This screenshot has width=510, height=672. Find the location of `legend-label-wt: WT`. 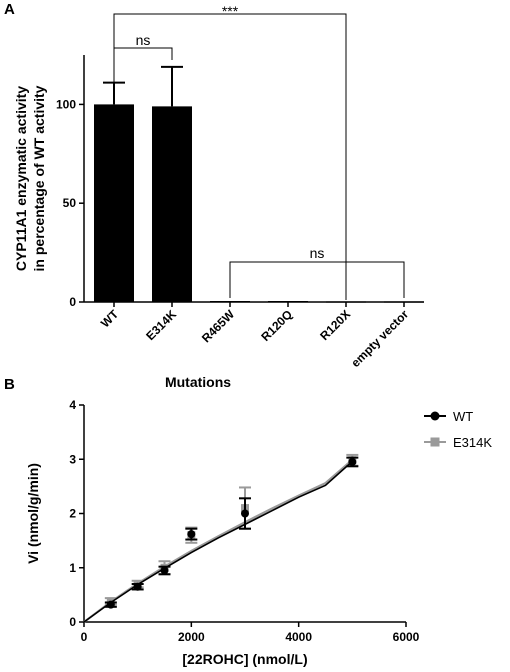

legend-label-wt: WT is located at coordinates (463, 416).